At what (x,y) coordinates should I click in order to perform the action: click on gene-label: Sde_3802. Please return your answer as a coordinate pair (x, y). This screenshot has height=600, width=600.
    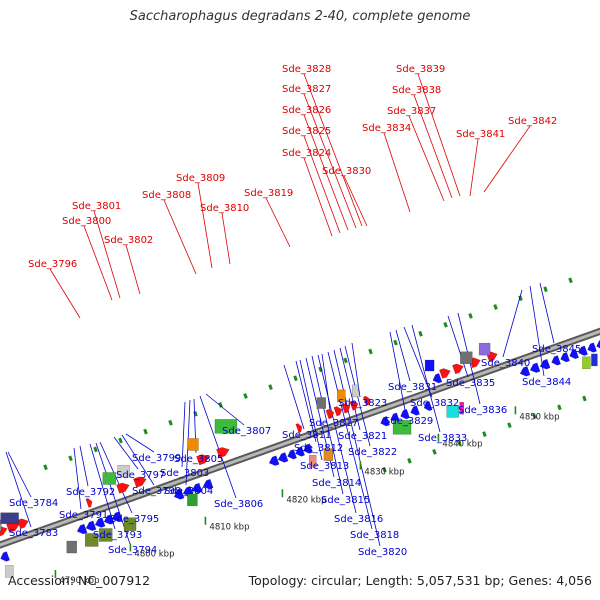
    Looking at the image, I should click on (128, 240).